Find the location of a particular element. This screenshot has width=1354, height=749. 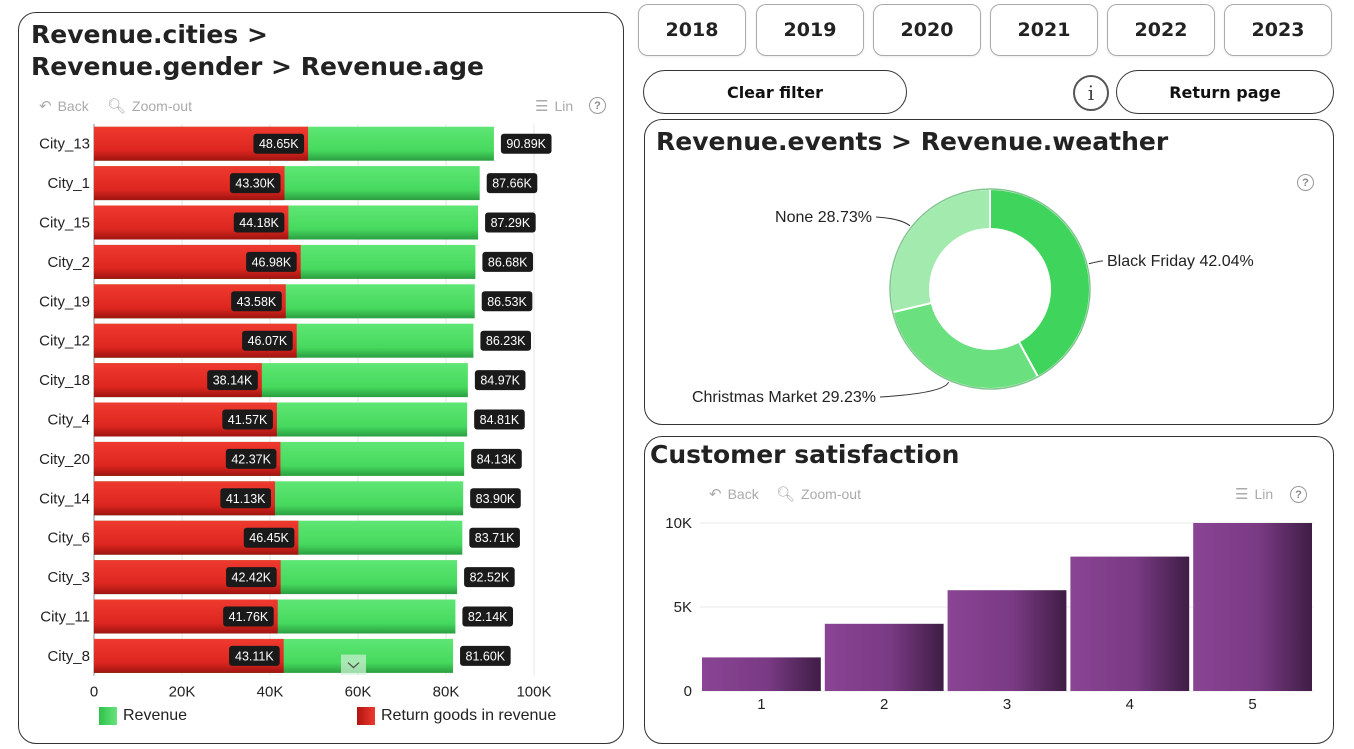

donut-outline is located at coordinates (990, 289).